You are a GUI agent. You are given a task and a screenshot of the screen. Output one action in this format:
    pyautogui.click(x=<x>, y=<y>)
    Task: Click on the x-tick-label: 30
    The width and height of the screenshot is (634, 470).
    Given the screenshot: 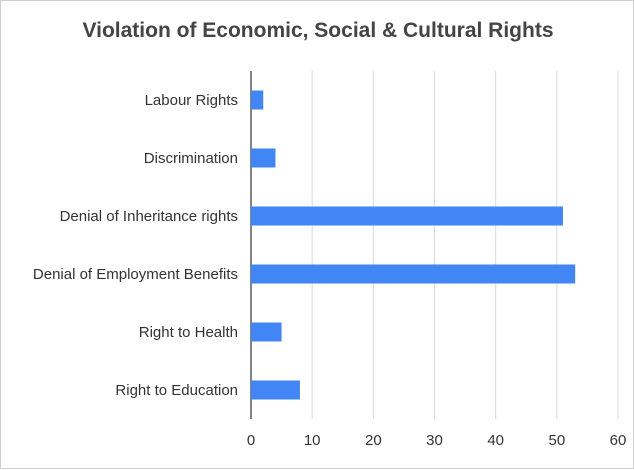 What is the action you would take?
    pyautogui.click(x=434, y=440)
    